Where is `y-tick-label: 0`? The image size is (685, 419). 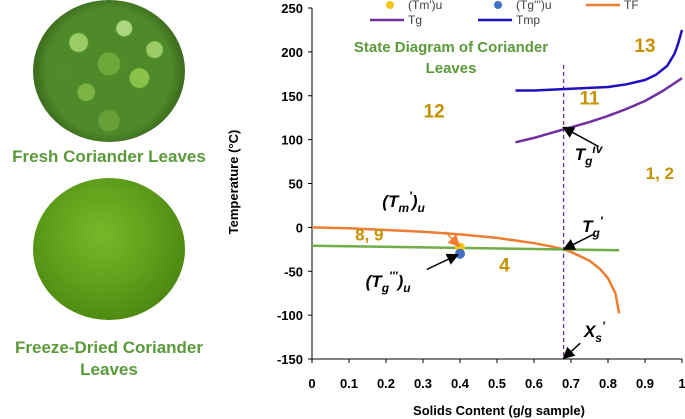
y-tick-label: 0 is located at coordinates (299, 227).